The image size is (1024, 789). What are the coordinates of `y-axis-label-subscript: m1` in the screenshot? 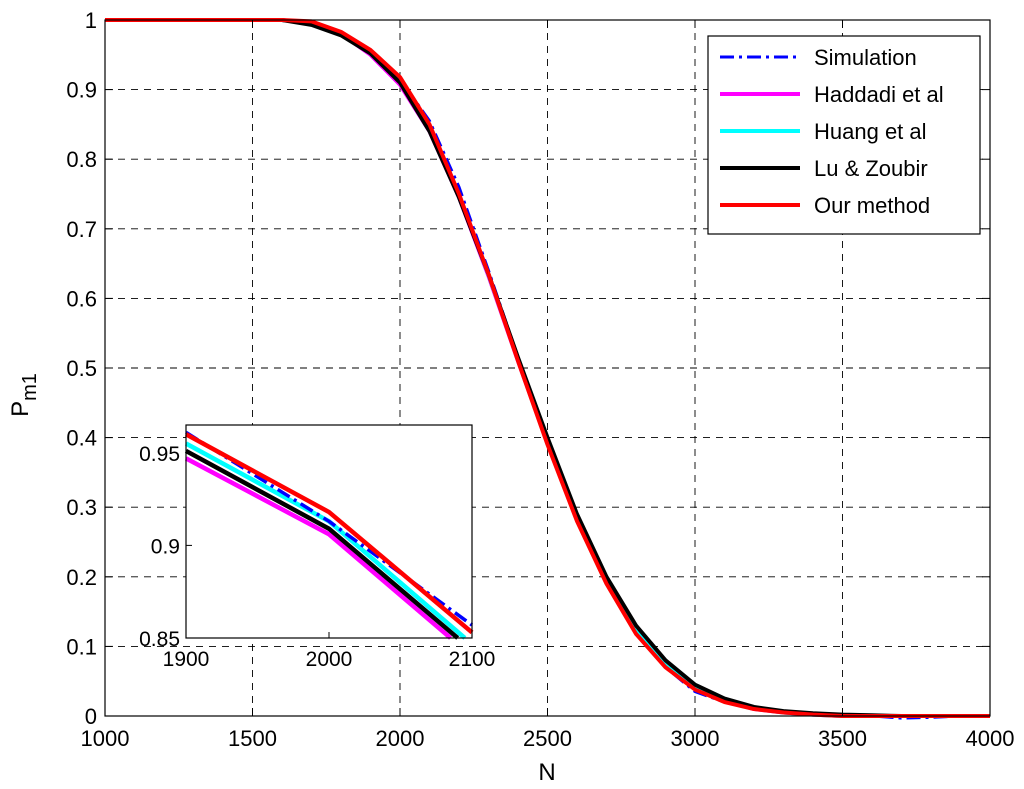 It's located at (30, 387).